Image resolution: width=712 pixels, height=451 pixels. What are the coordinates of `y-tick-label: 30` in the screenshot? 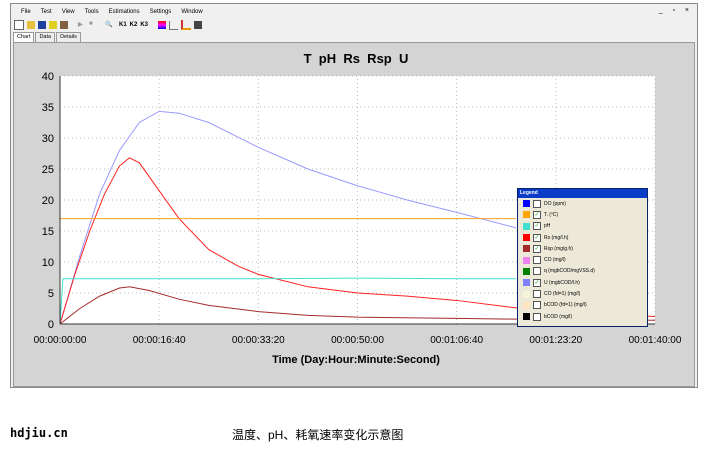 It's located at (48, 139).